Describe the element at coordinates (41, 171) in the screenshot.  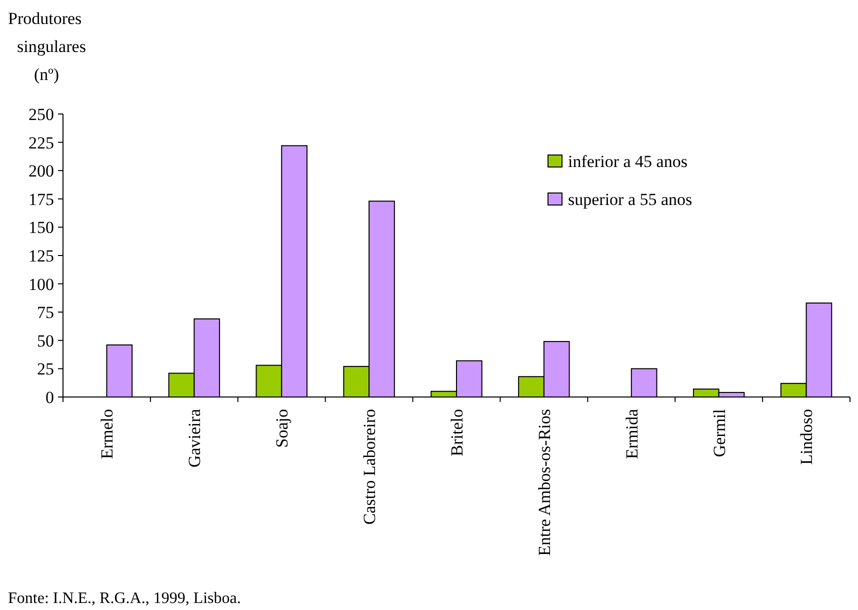
I see `y-tick-label: 200` at that location.